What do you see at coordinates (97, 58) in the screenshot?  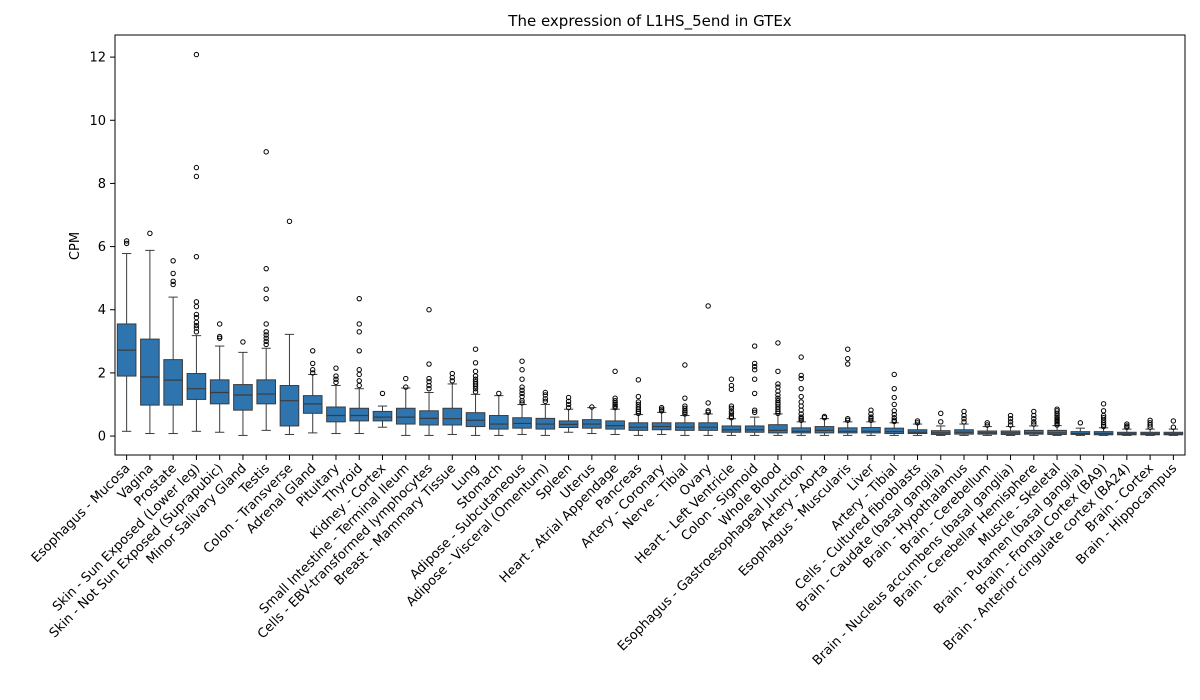 I see `y-tick-label: 12` at bounding box center [97, 58].